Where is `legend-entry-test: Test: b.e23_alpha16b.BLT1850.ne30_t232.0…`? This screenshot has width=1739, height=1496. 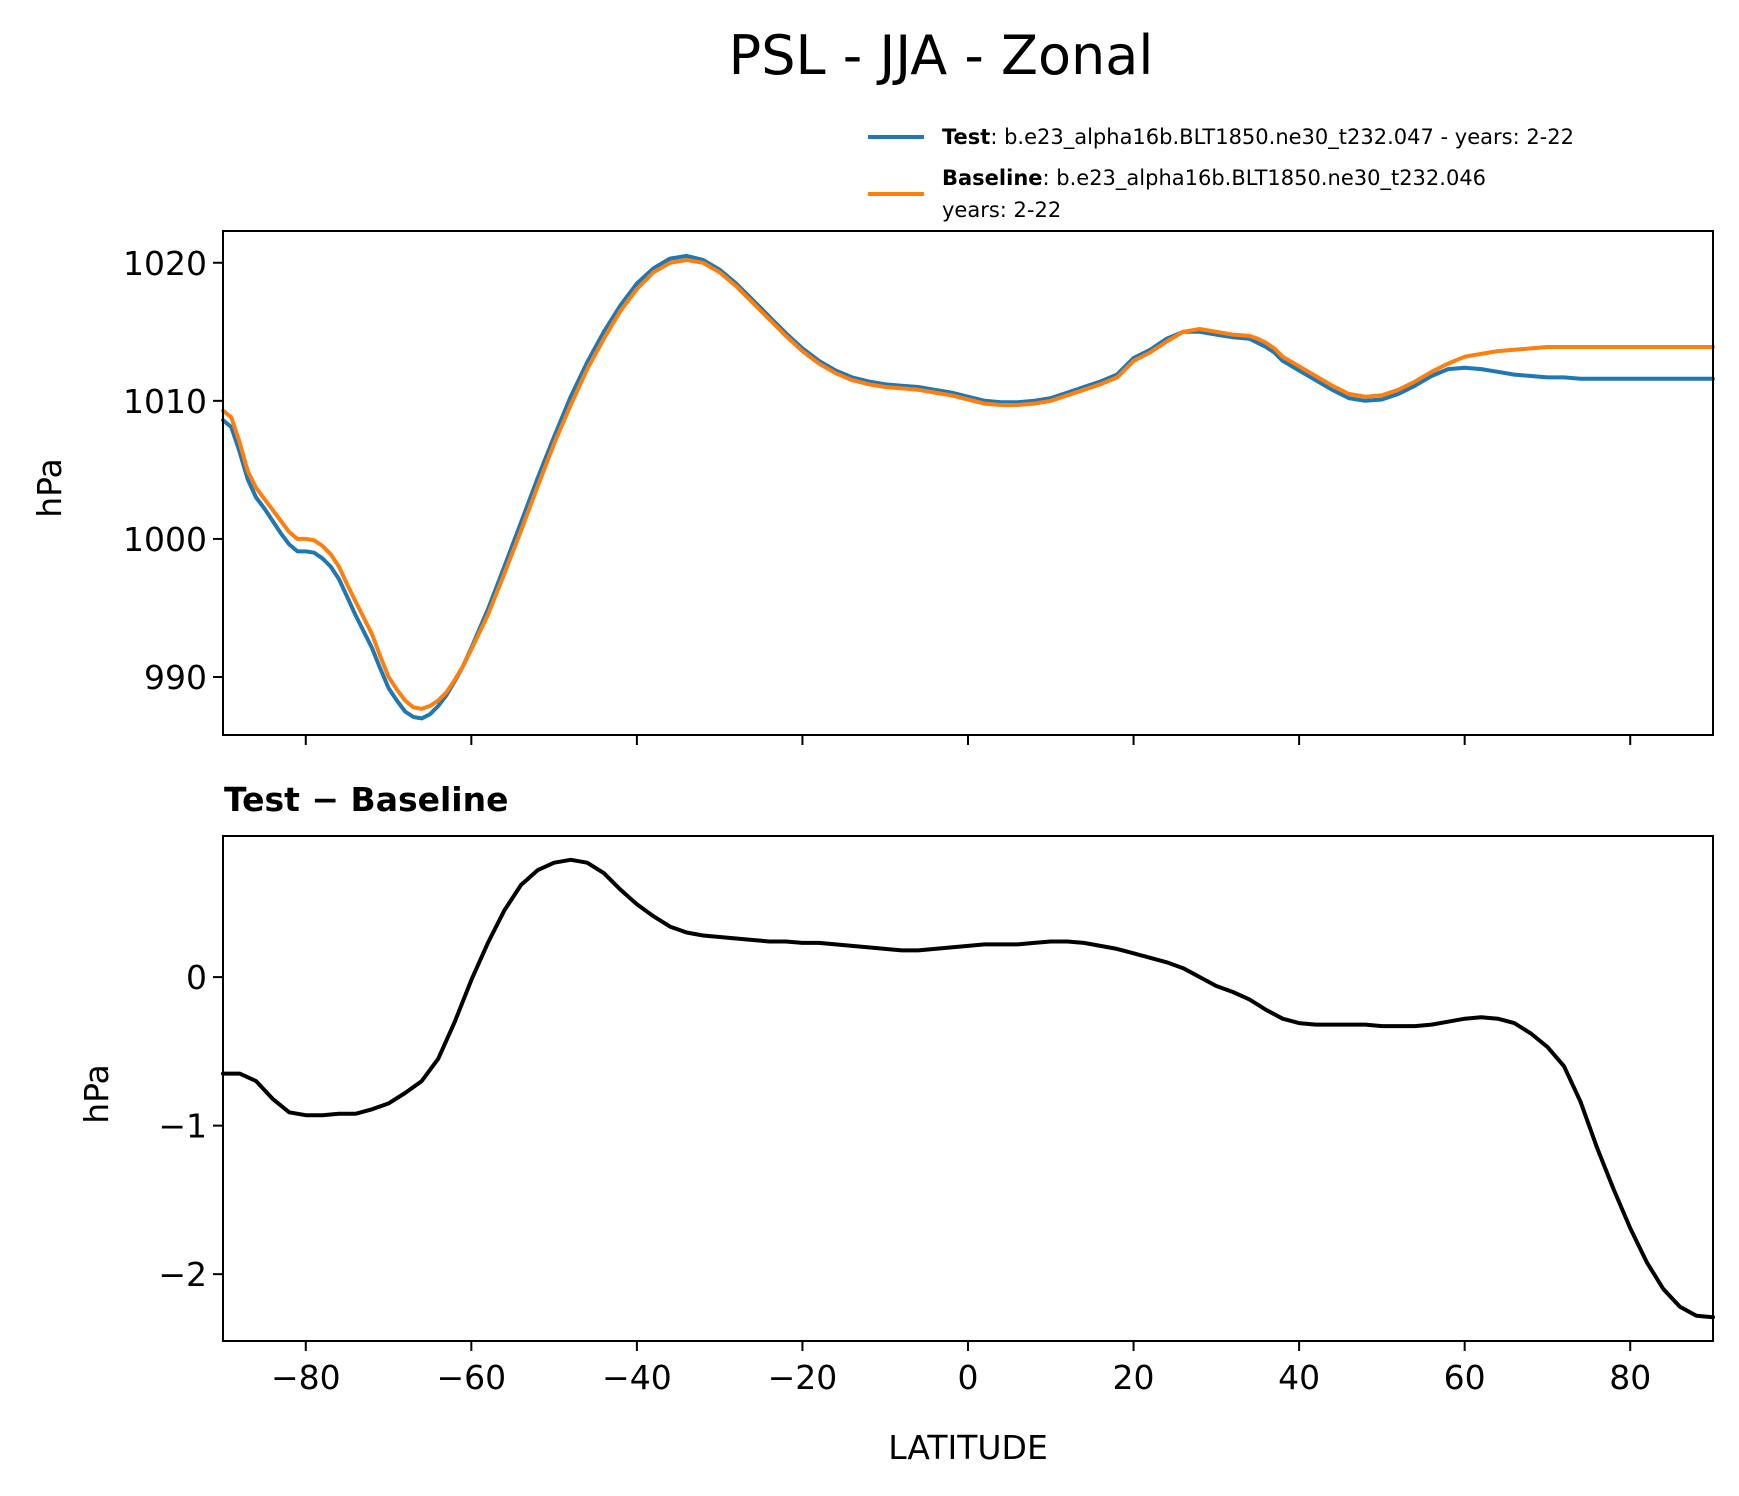 legend-entry-test: Test: b.e23_alpha16b.BLT1850.ne30_t232.0… is located at coordinates (1258, 137).